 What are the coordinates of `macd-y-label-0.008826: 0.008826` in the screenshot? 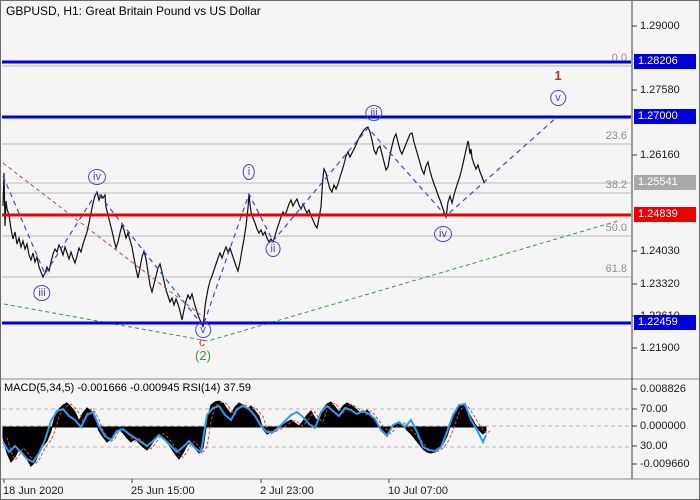 It's located at (663, 389).